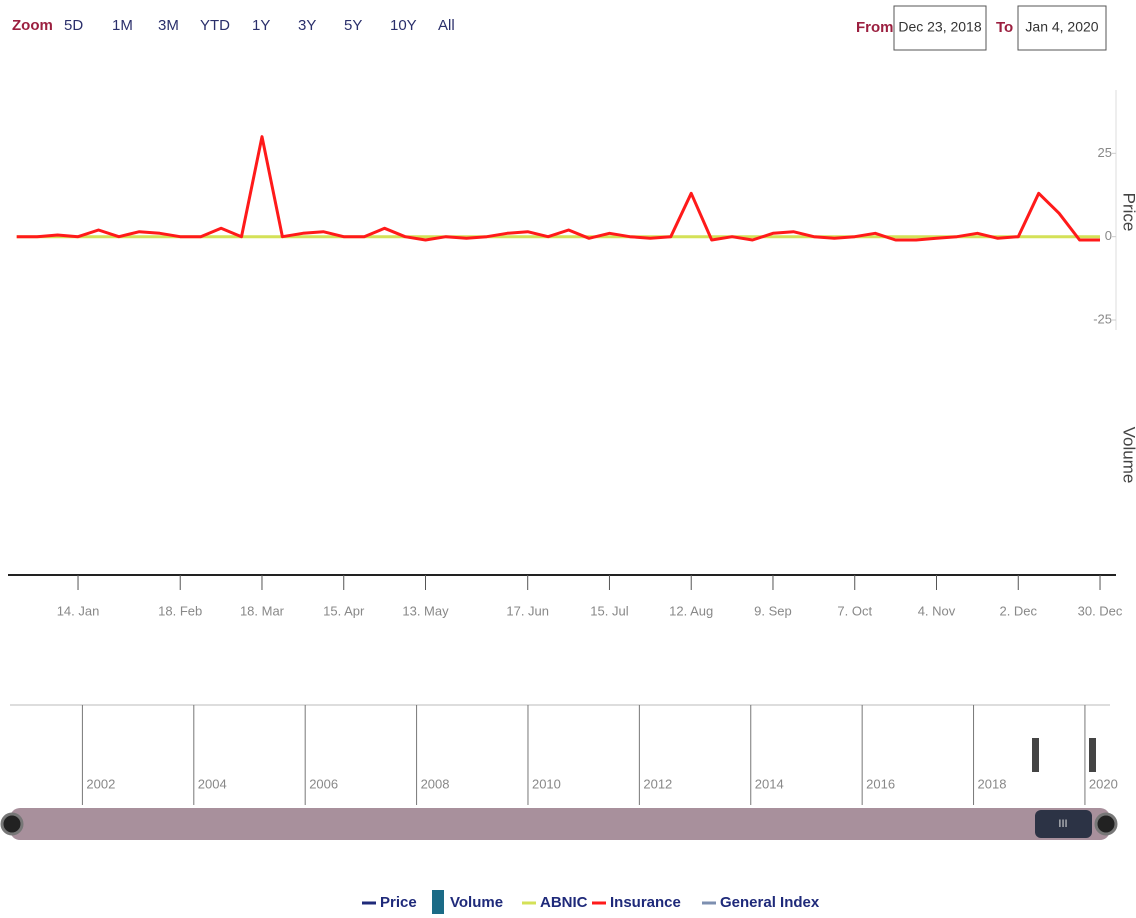  I want to click on volume-axis-title: Volume, so click(1128, 455).